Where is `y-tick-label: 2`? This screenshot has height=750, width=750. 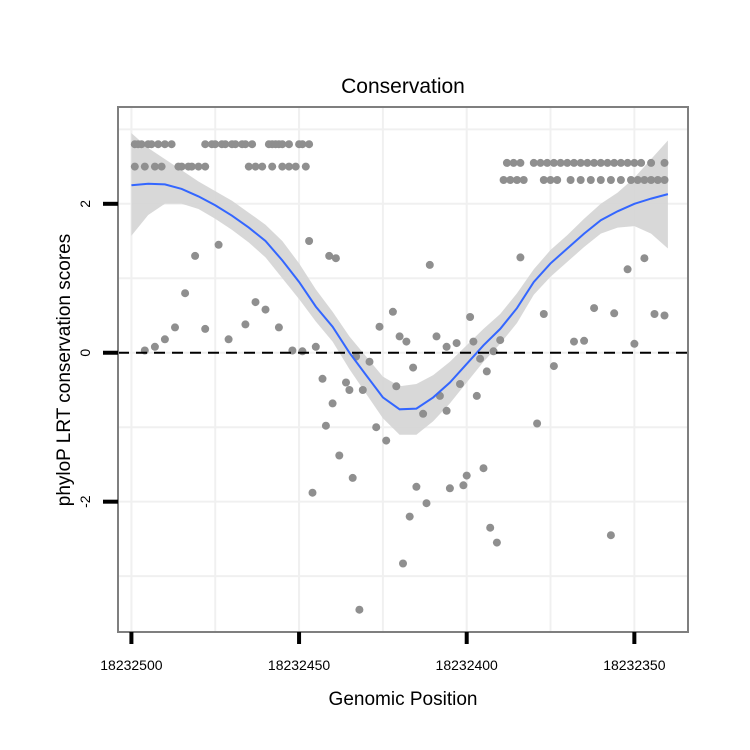
y-tick-label: 2 is located at coordinates (85, 204).